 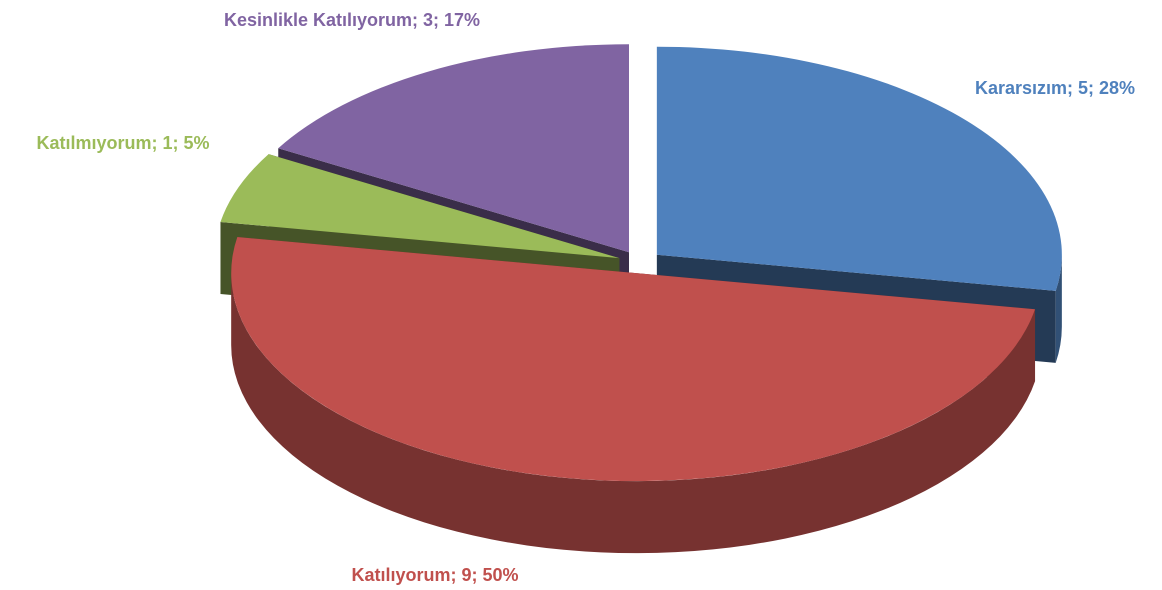 I want to click on data-label: Kararsızım; 5; 28%, so click(x=1055, y=88).